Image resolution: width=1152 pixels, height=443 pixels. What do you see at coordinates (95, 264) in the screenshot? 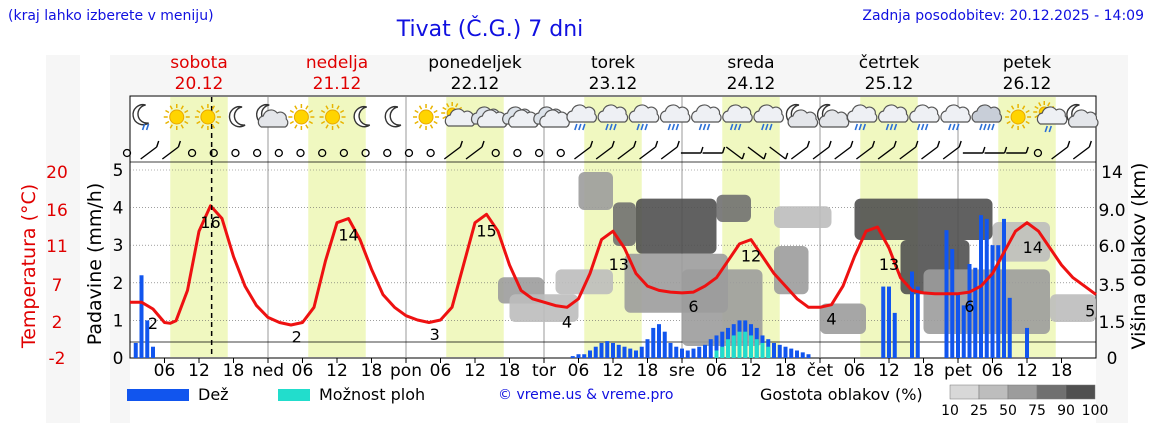
I see `precip-axis-label: Padavine (mm/h)` at bounding box center [95, 264].